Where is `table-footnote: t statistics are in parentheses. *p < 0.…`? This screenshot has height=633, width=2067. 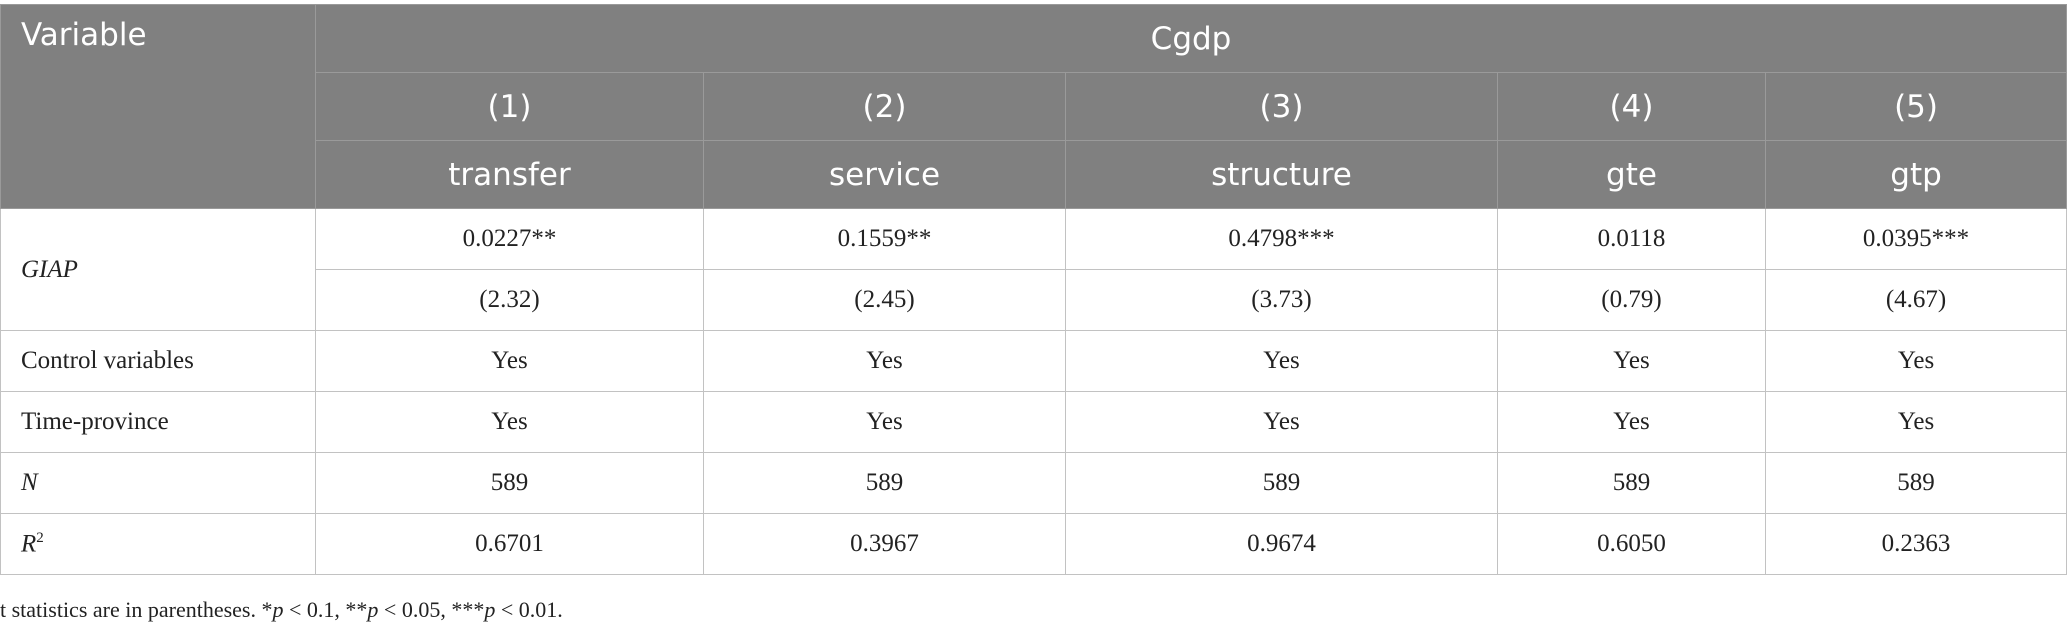 table-footnote: t statistics are in parentheses. *p < 0.… is located at coordinates (281, 610).